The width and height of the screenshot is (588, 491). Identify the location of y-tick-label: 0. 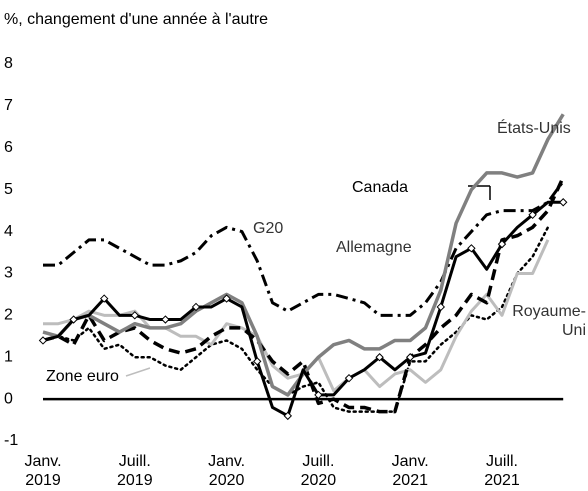
(8, 398).